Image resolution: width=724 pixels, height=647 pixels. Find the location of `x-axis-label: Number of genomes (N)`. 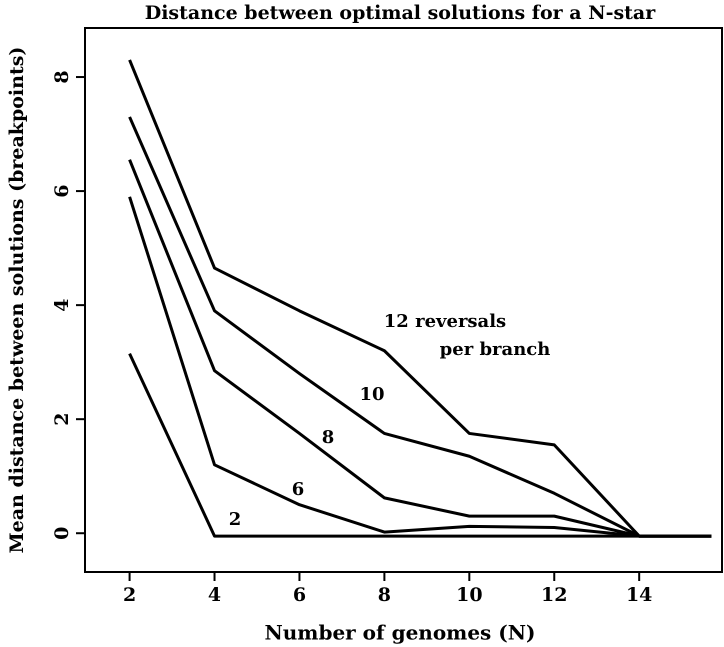

x-axis-label: Number of genomes (N) is located at coordinates (399, 633).